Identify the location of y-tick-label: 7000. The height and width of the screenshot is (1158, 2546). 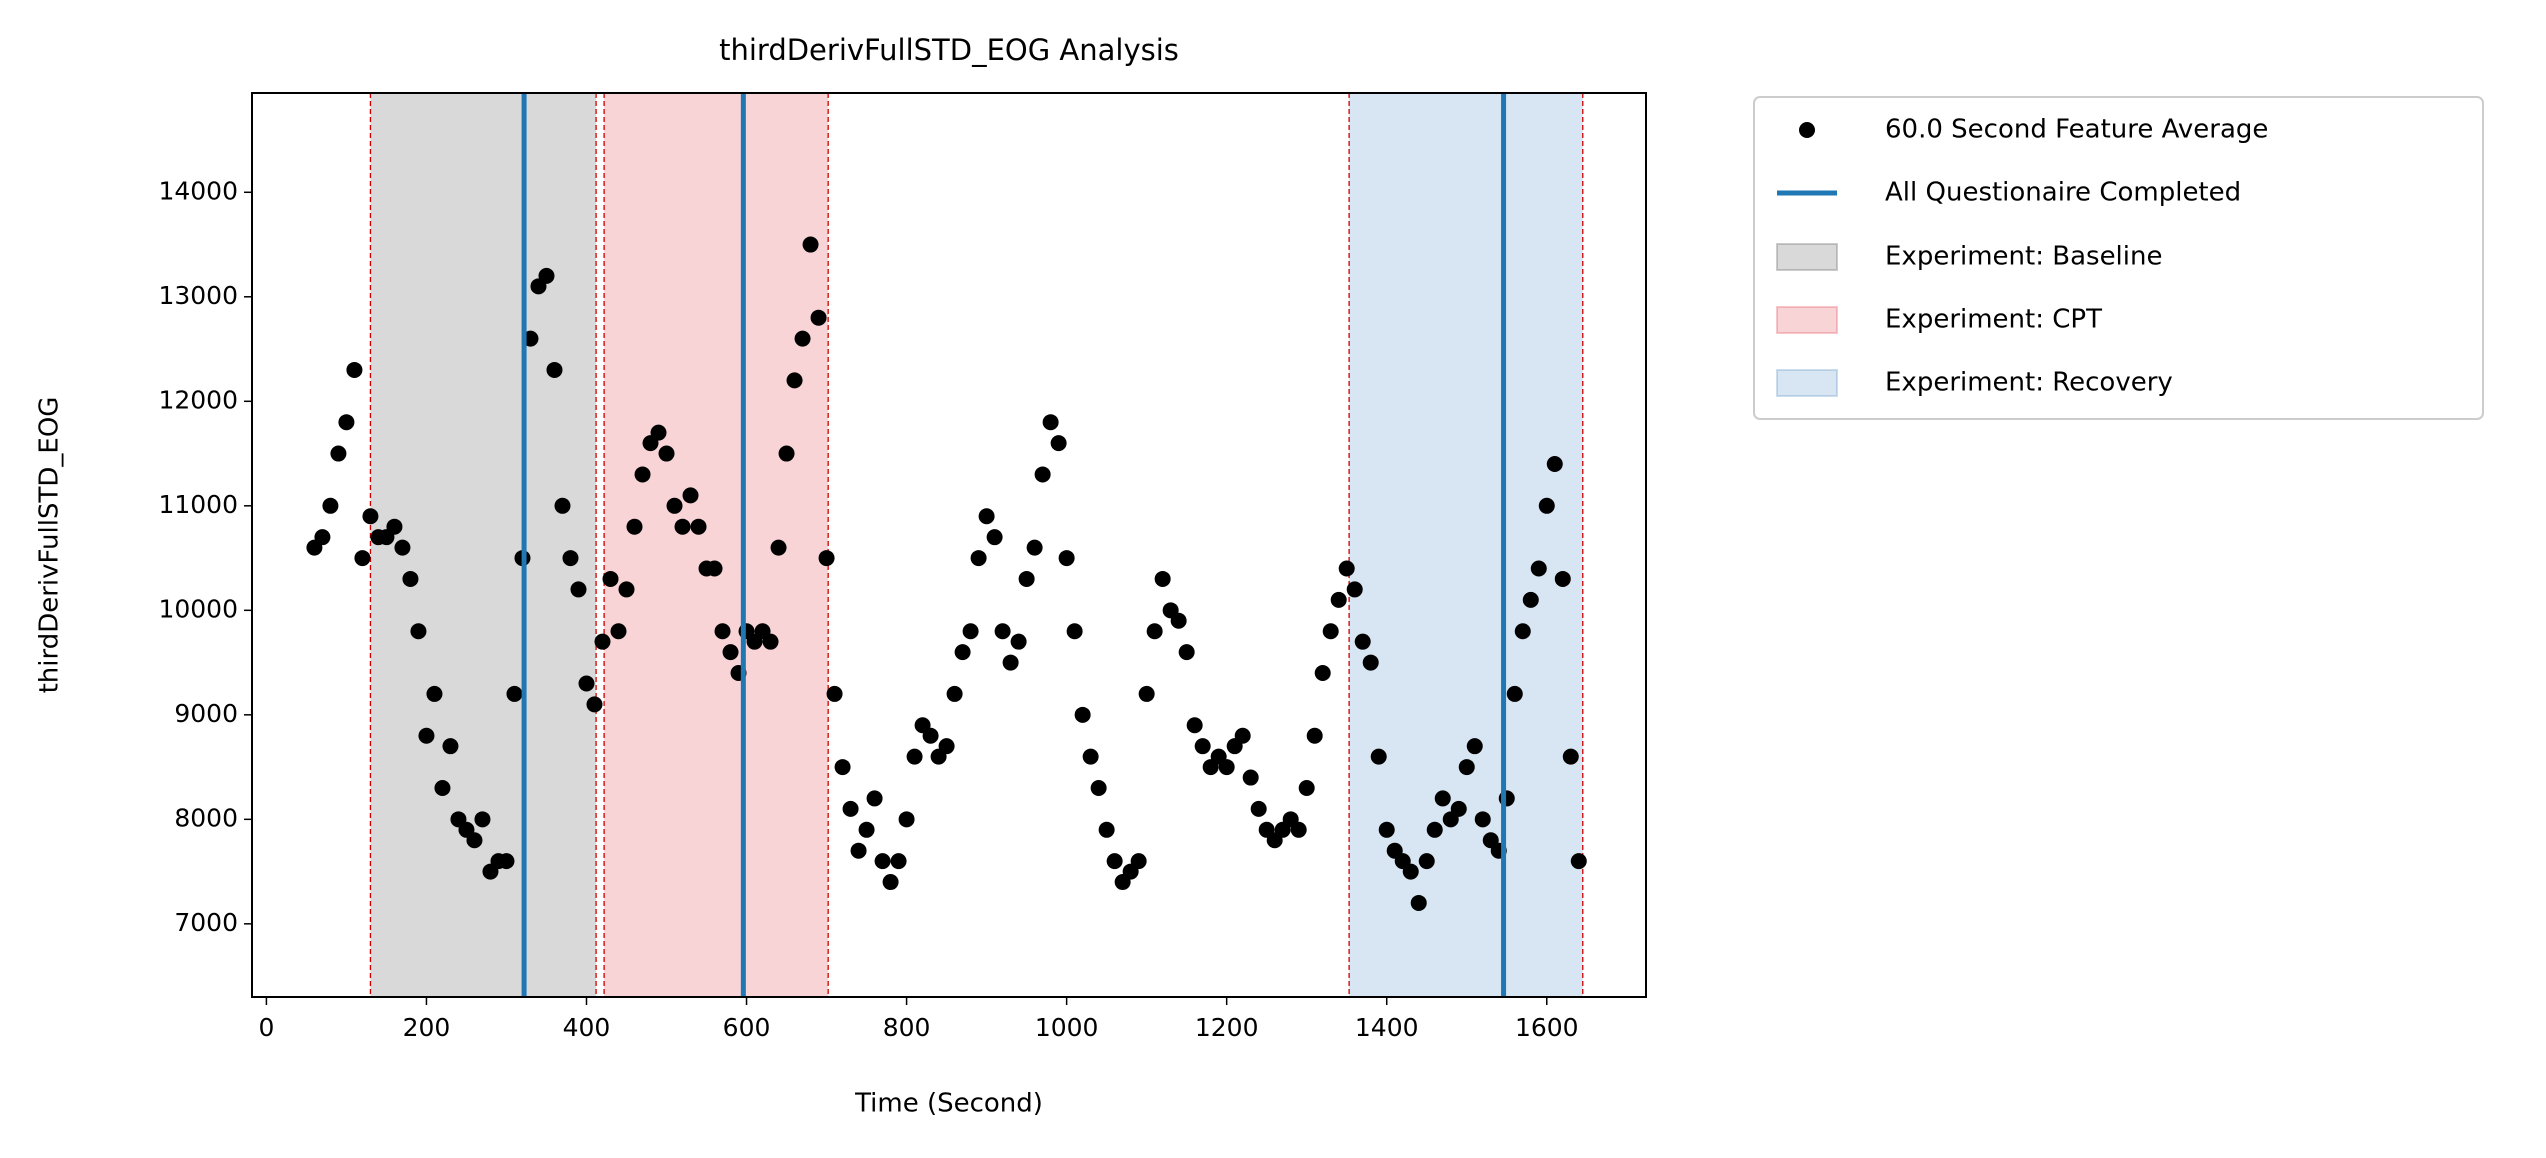
(206, 922).